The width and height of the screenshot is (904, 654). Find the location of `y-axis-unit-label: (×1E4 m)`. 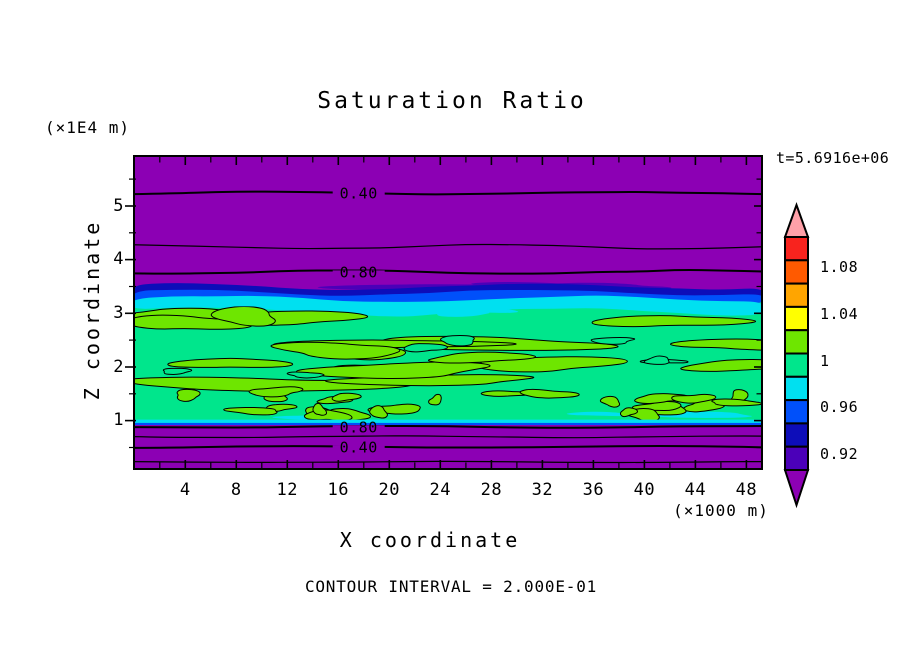

y-axis-unit-label: (×1E4 m) is located at coordinates (88, 127).